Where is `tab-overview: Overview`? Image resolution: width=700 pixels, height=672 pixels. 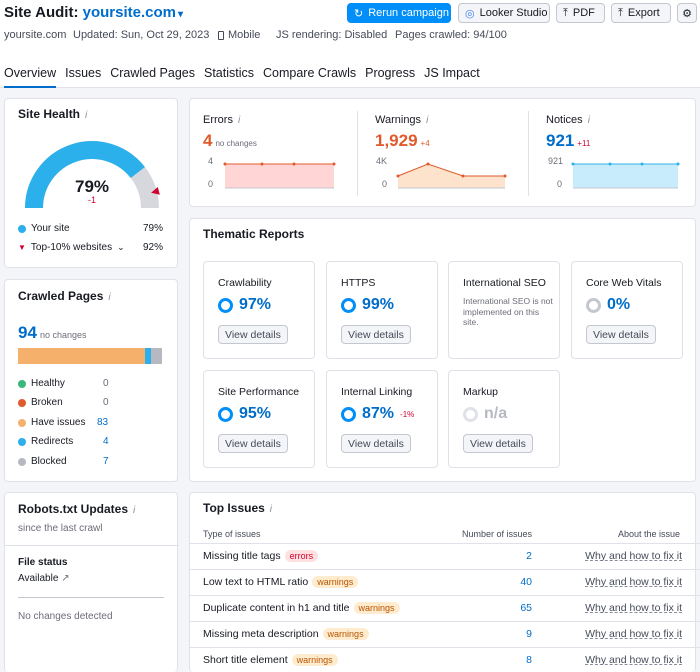
tab-overview: Overview is located at coordinates (30, 77).